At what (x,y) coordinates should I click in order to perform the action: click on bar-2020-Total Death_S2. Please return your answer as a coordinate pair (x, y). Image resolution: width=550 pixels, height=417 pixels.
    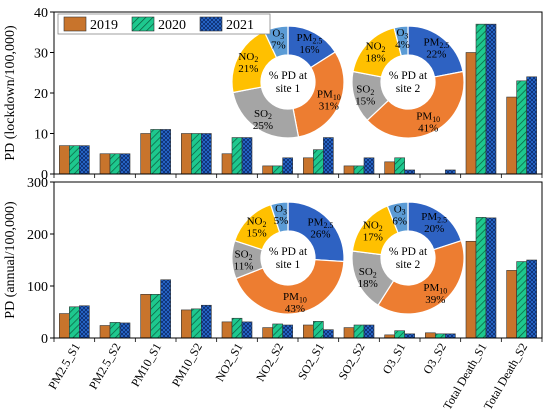
    Looking at the image, I should click on (521, 300).